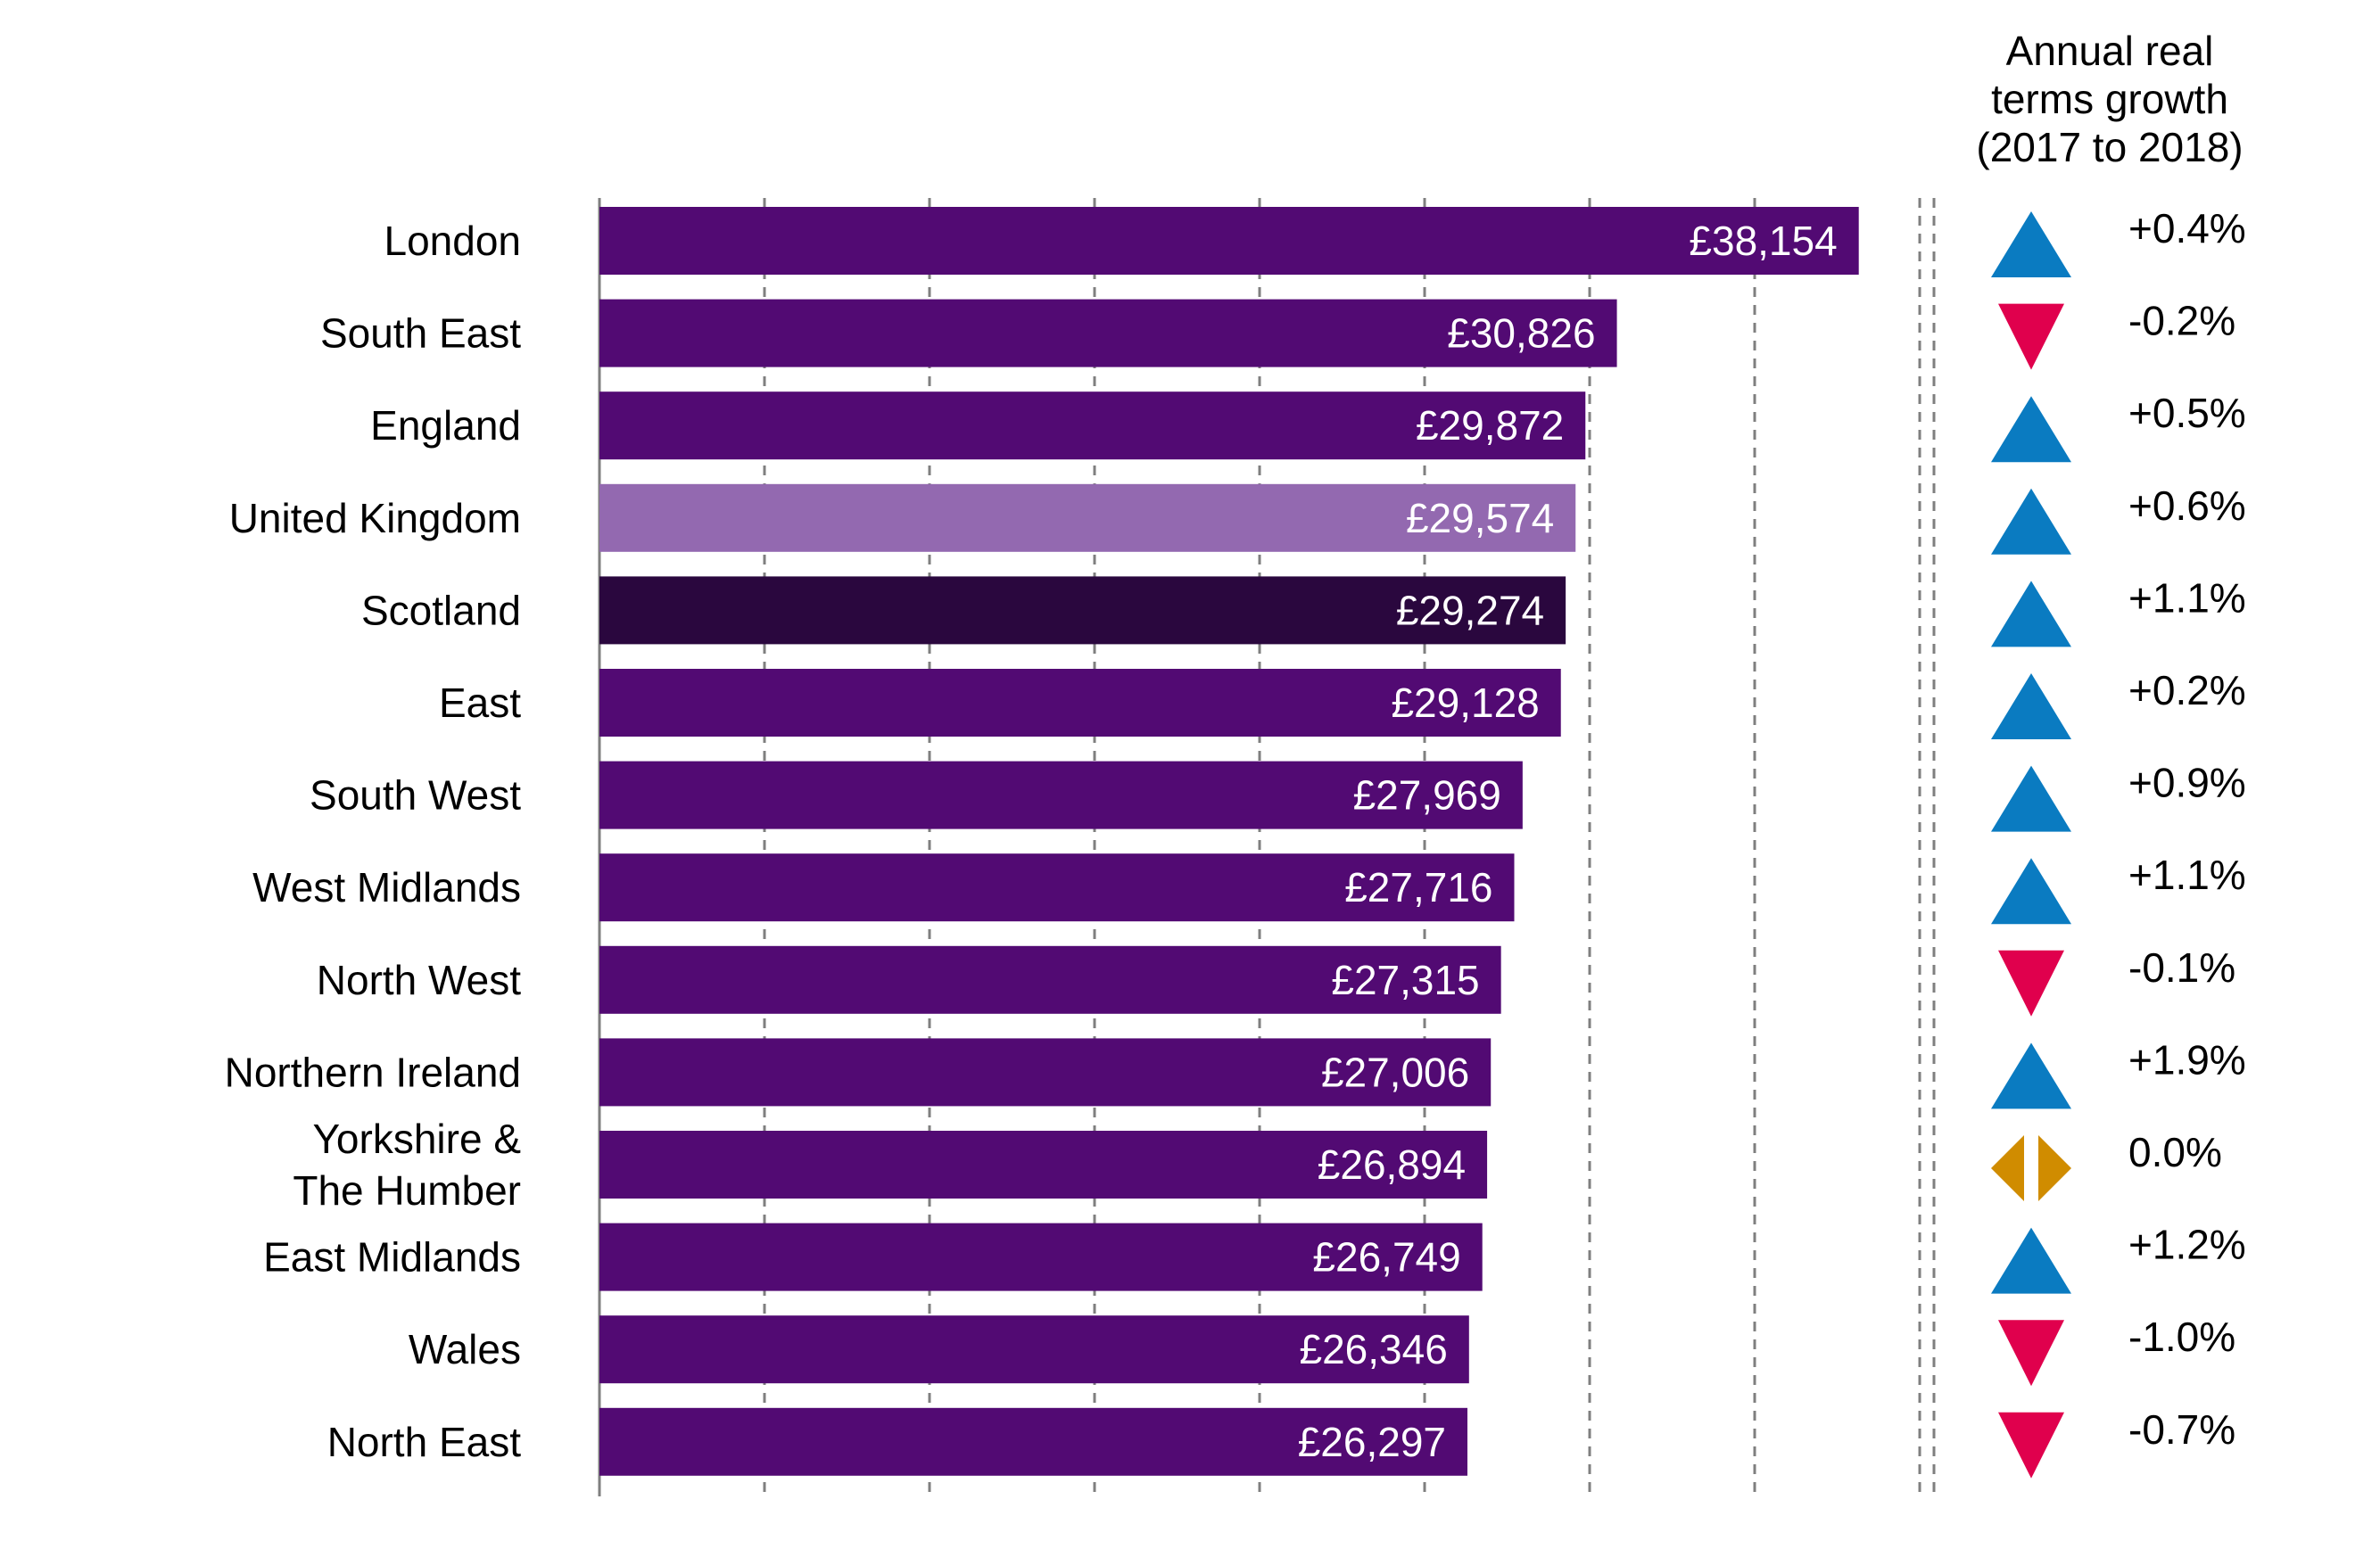  Describe the element at coordinates (2181, 321) in the screenshot. I see `growth-value-label: -0.2%` at that location.